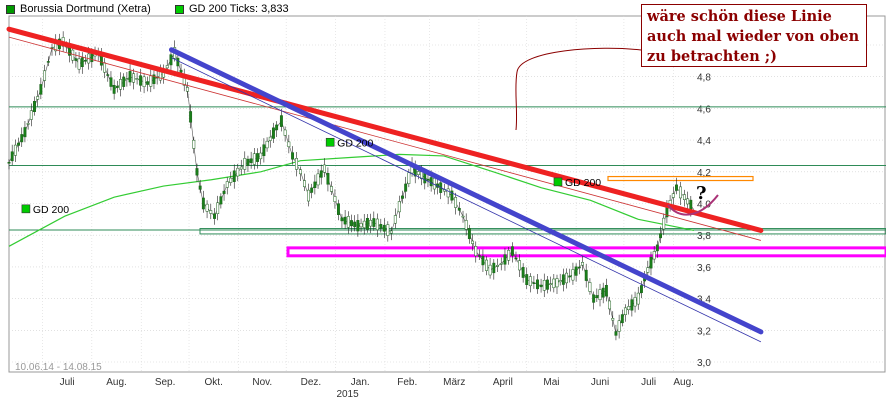 This screenshot has width=886, height=405. What do you see at coordinates (704, 363) in the screenshot?
I see `y-tick-label: 3,0` at bounding box center [704, 363].